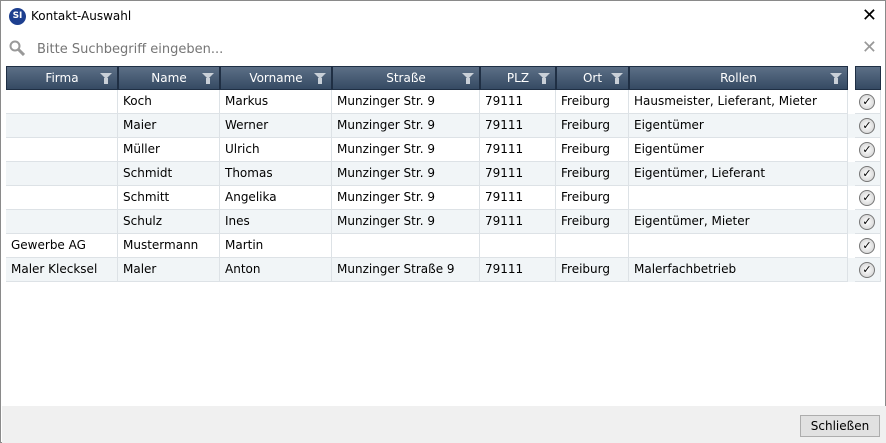 This screenshot has height=443, width=886. What do you see at coordinates (276, 126) in the screenshot?
I see `cell-vorname: Werner` at bounding box center [276, 126].